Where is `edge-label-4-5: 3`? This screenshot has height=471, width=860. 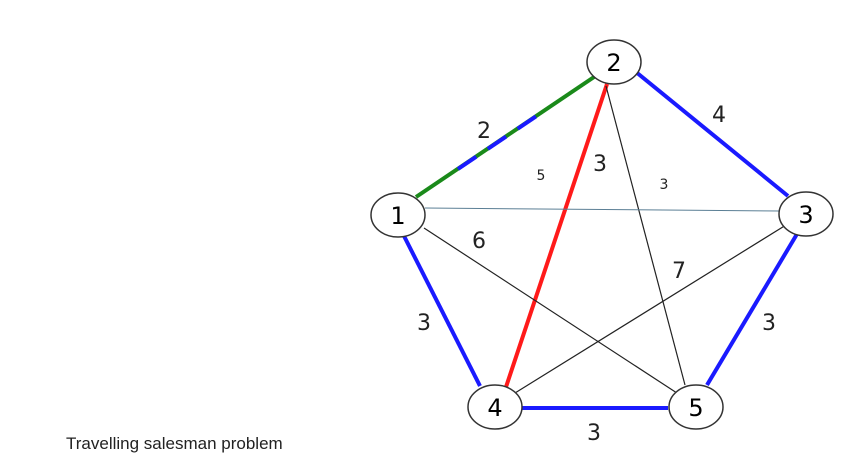 edge-label-4-5: 3 is located at coordinates (594, 433).